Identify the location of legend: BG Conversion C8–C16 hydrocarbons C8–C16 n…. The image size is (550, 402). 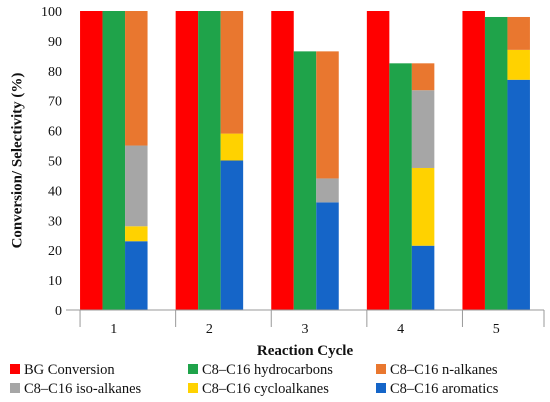
(254, 379).